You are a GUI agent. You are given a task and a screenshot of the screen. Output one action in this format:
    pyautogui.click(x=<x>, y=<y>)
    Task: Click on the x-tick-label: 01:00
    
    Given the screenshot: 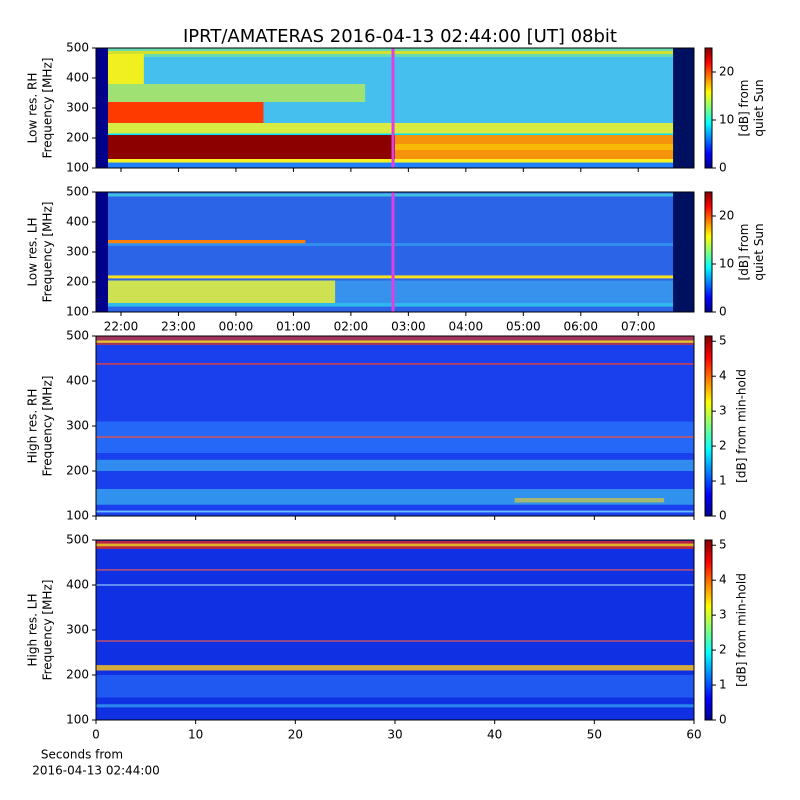 What is the action you would take?
    pyautogui.click(x=293, y=327)
    